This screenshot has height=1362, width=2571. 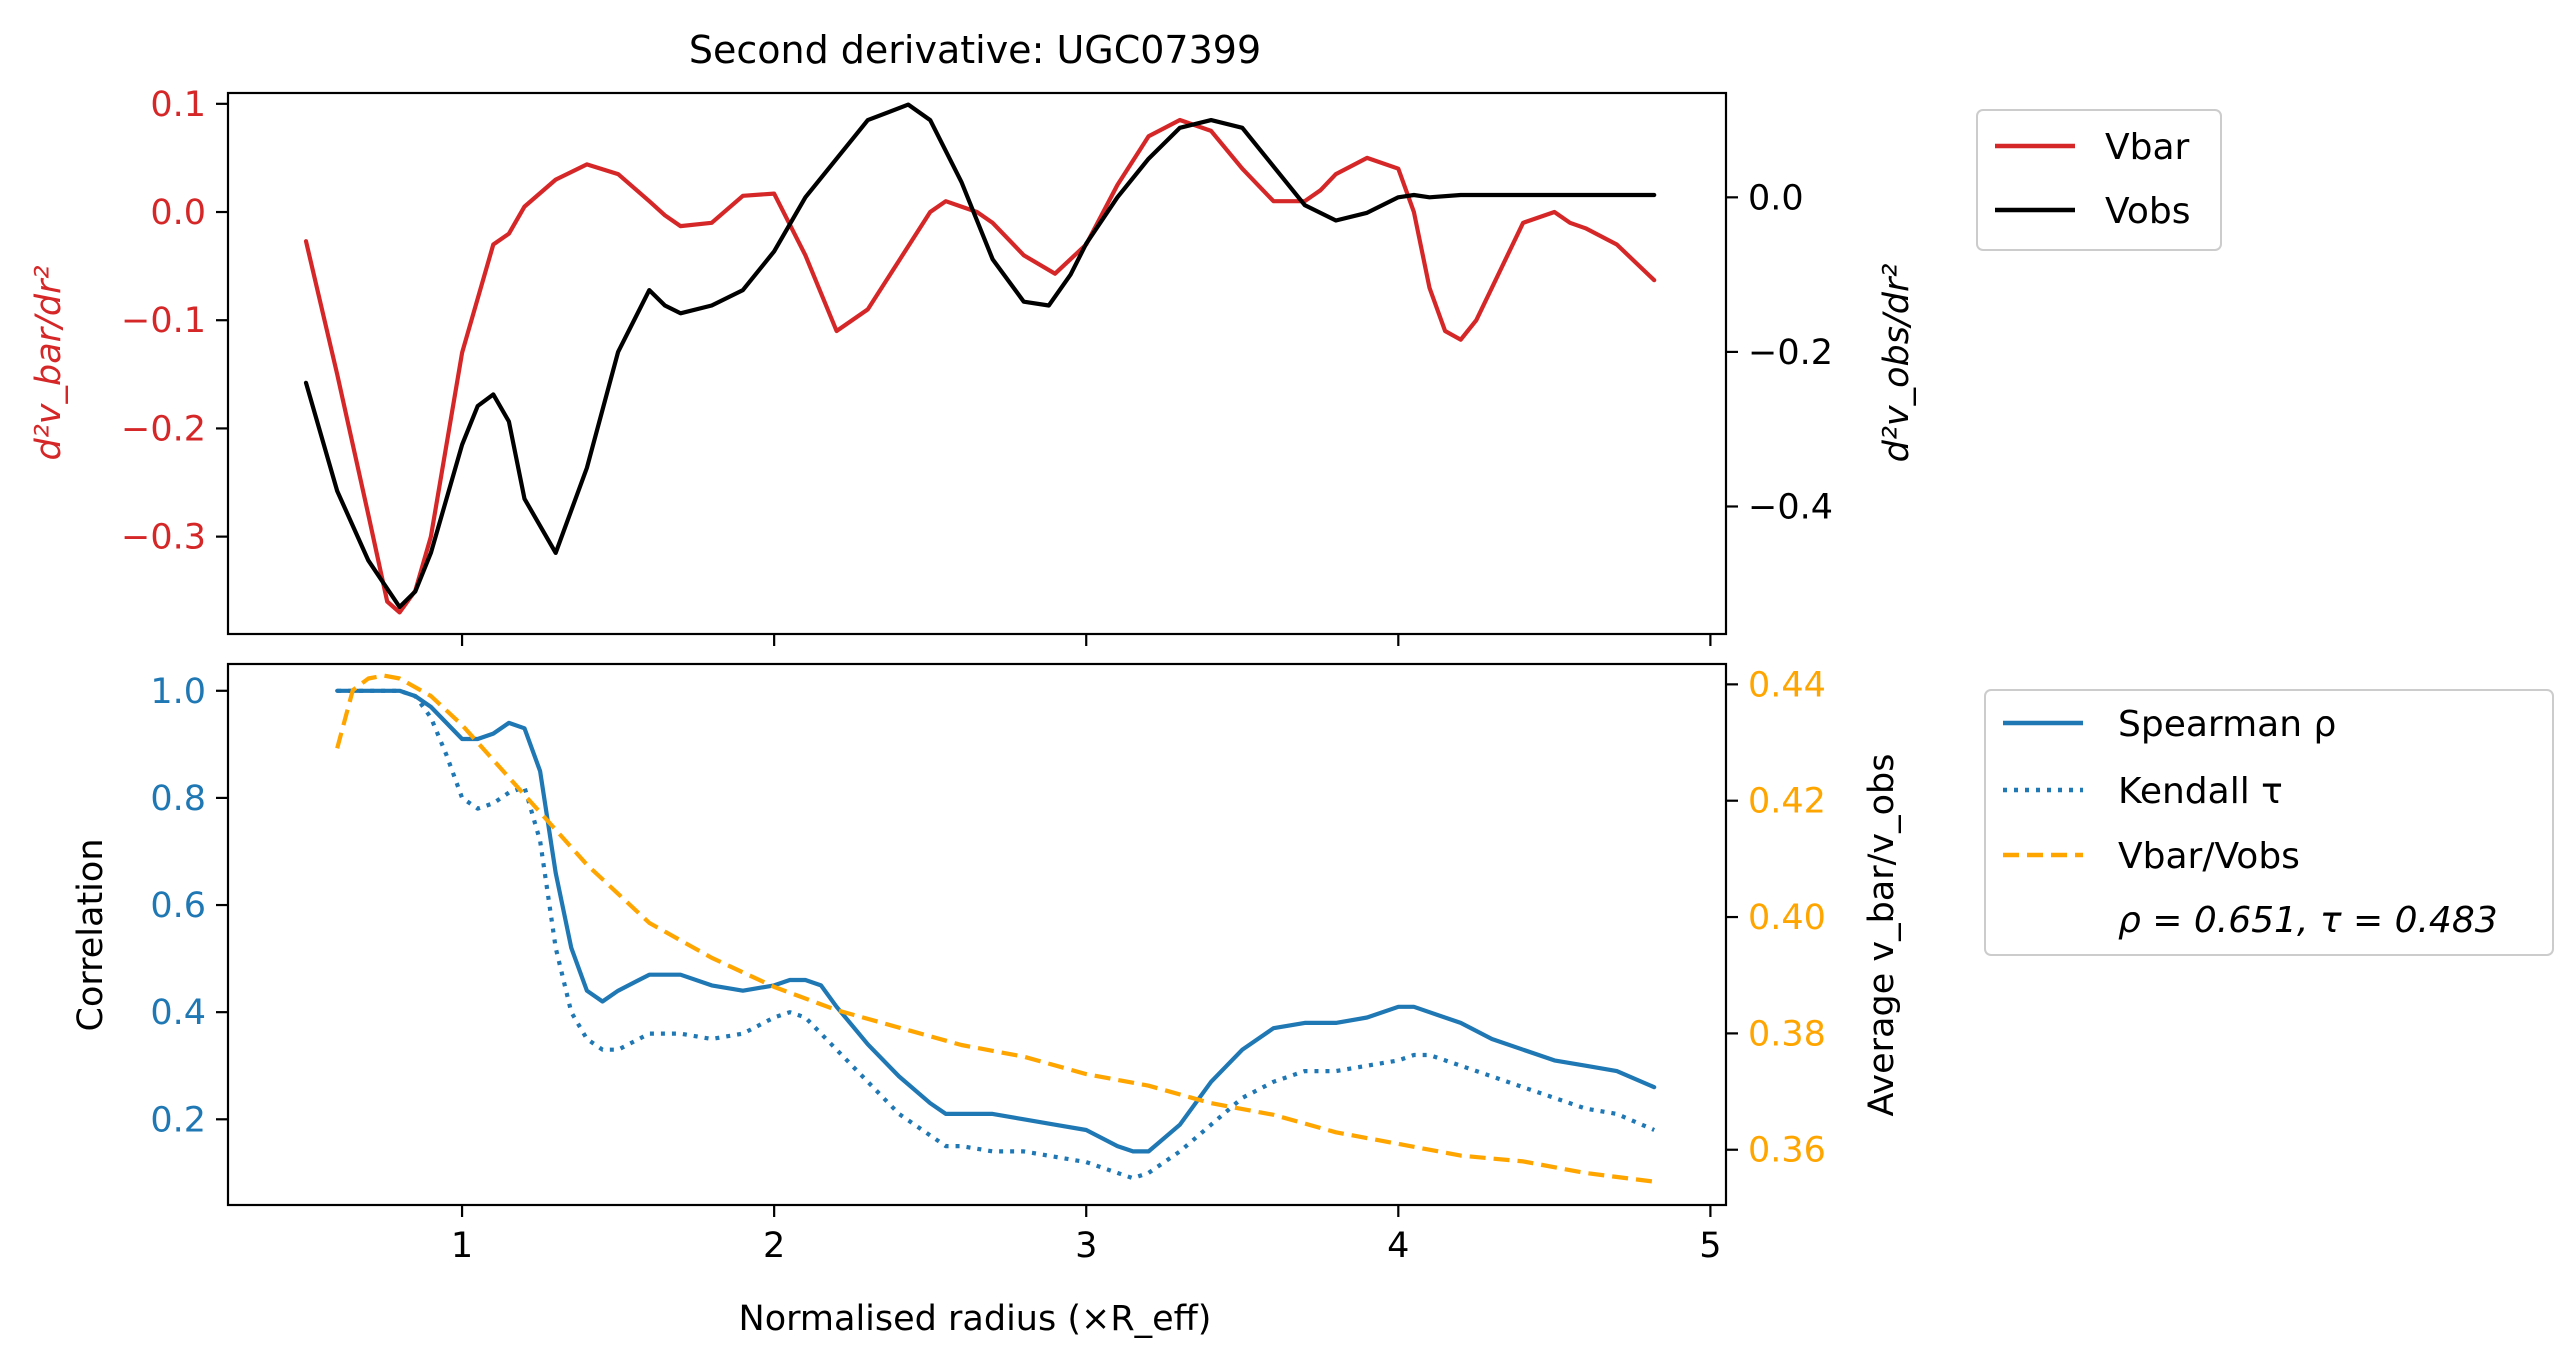 What do you see at coordinates (1787, 802) in the screenshot?
I see `bottom-right-ytick-label: 0.42` at bounding box center [1787, 802].